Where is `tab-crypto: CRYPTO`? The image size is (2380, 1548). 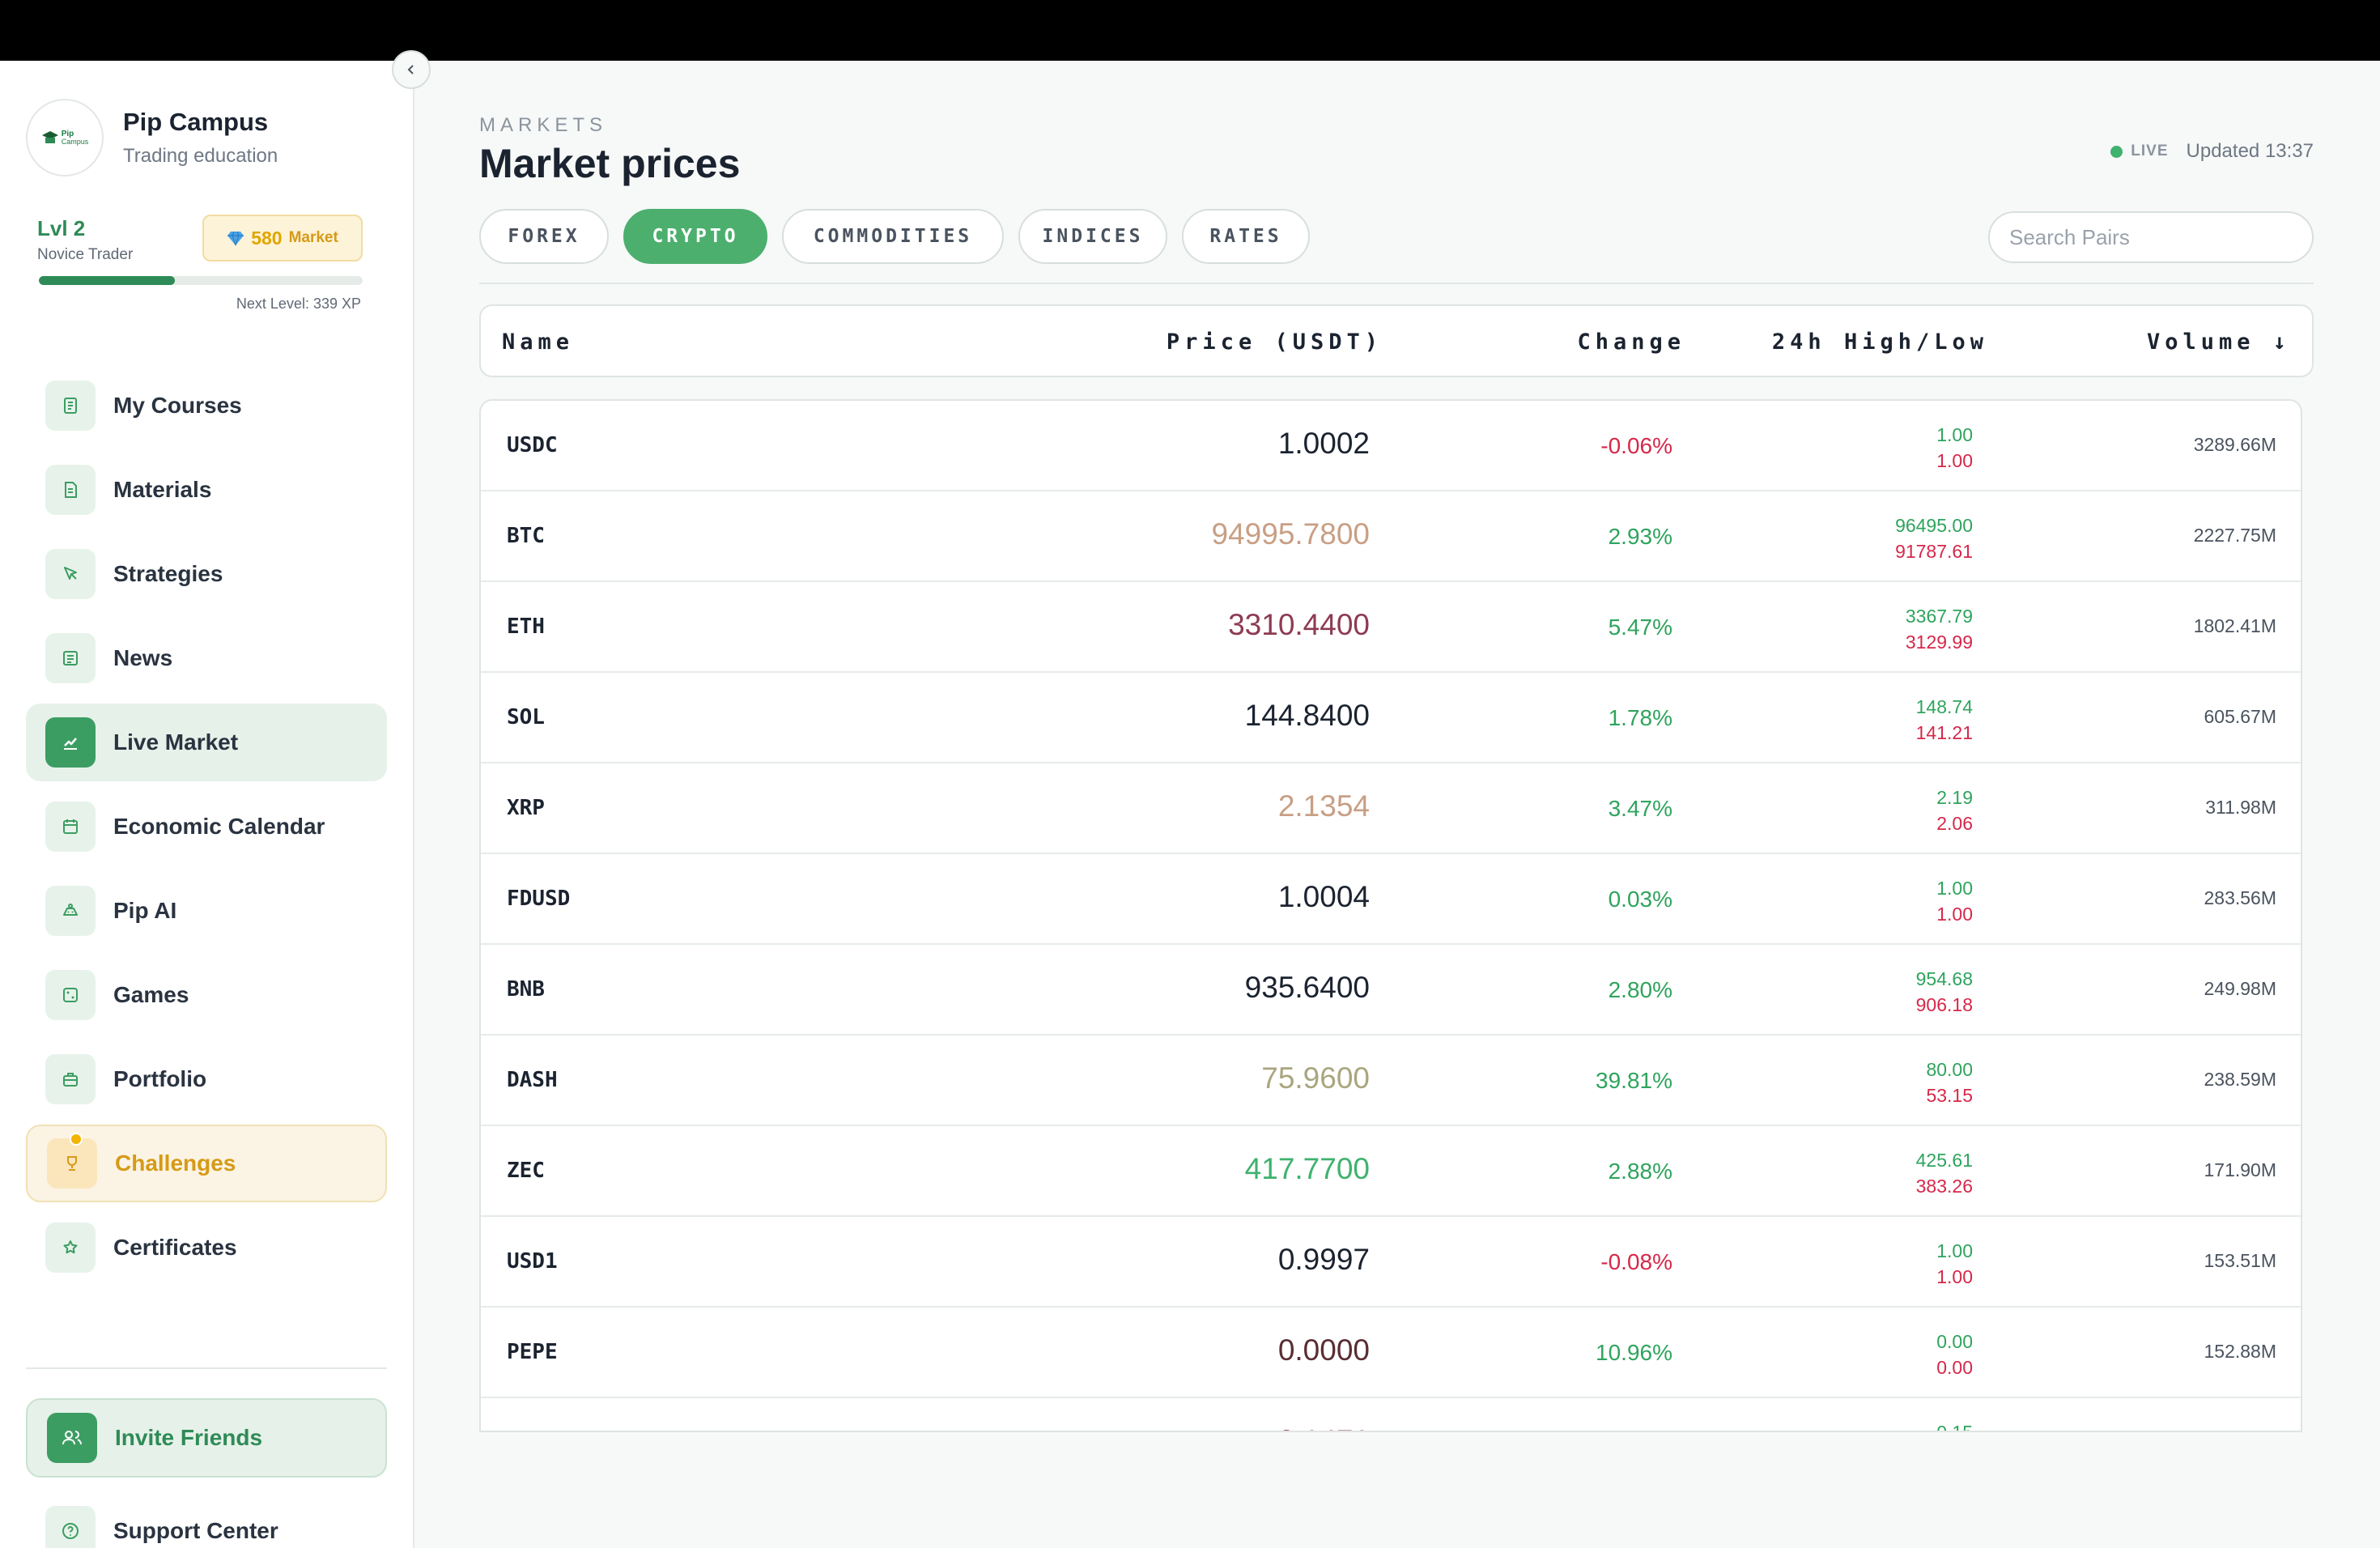
tab-crypto: CRYPTO is located at coordinates (695, 237).